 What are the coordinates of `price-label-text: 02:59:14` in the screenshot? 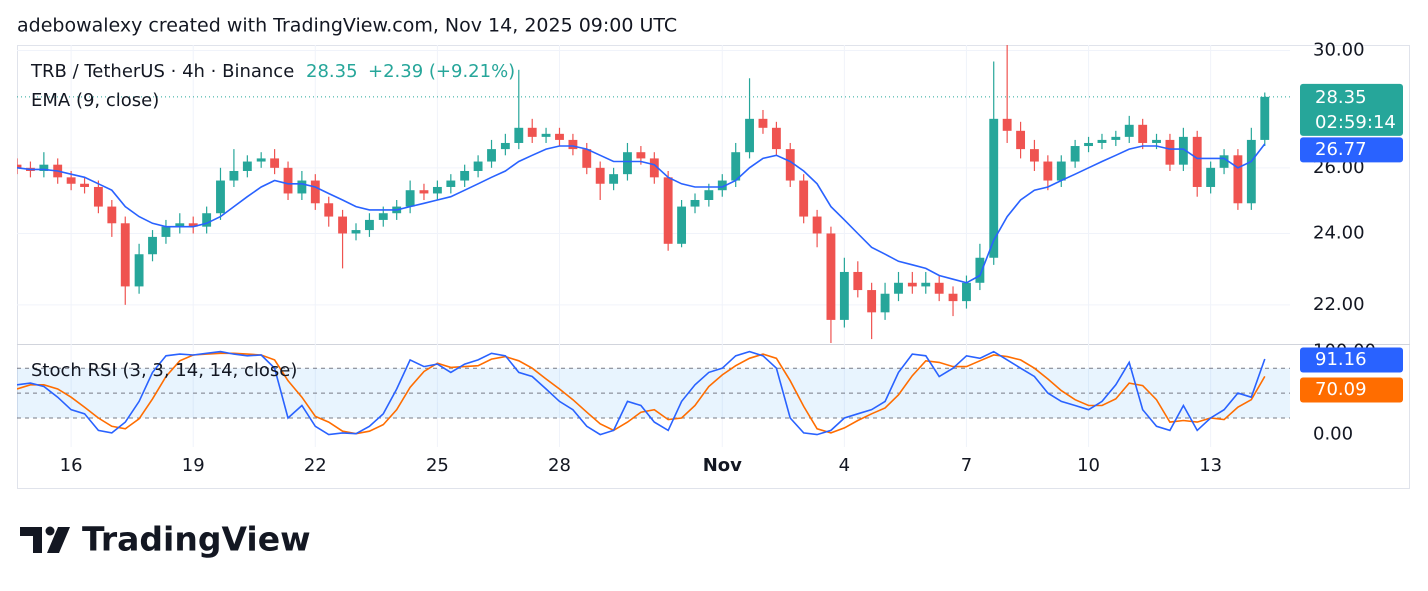 It's located at (1355, 122).